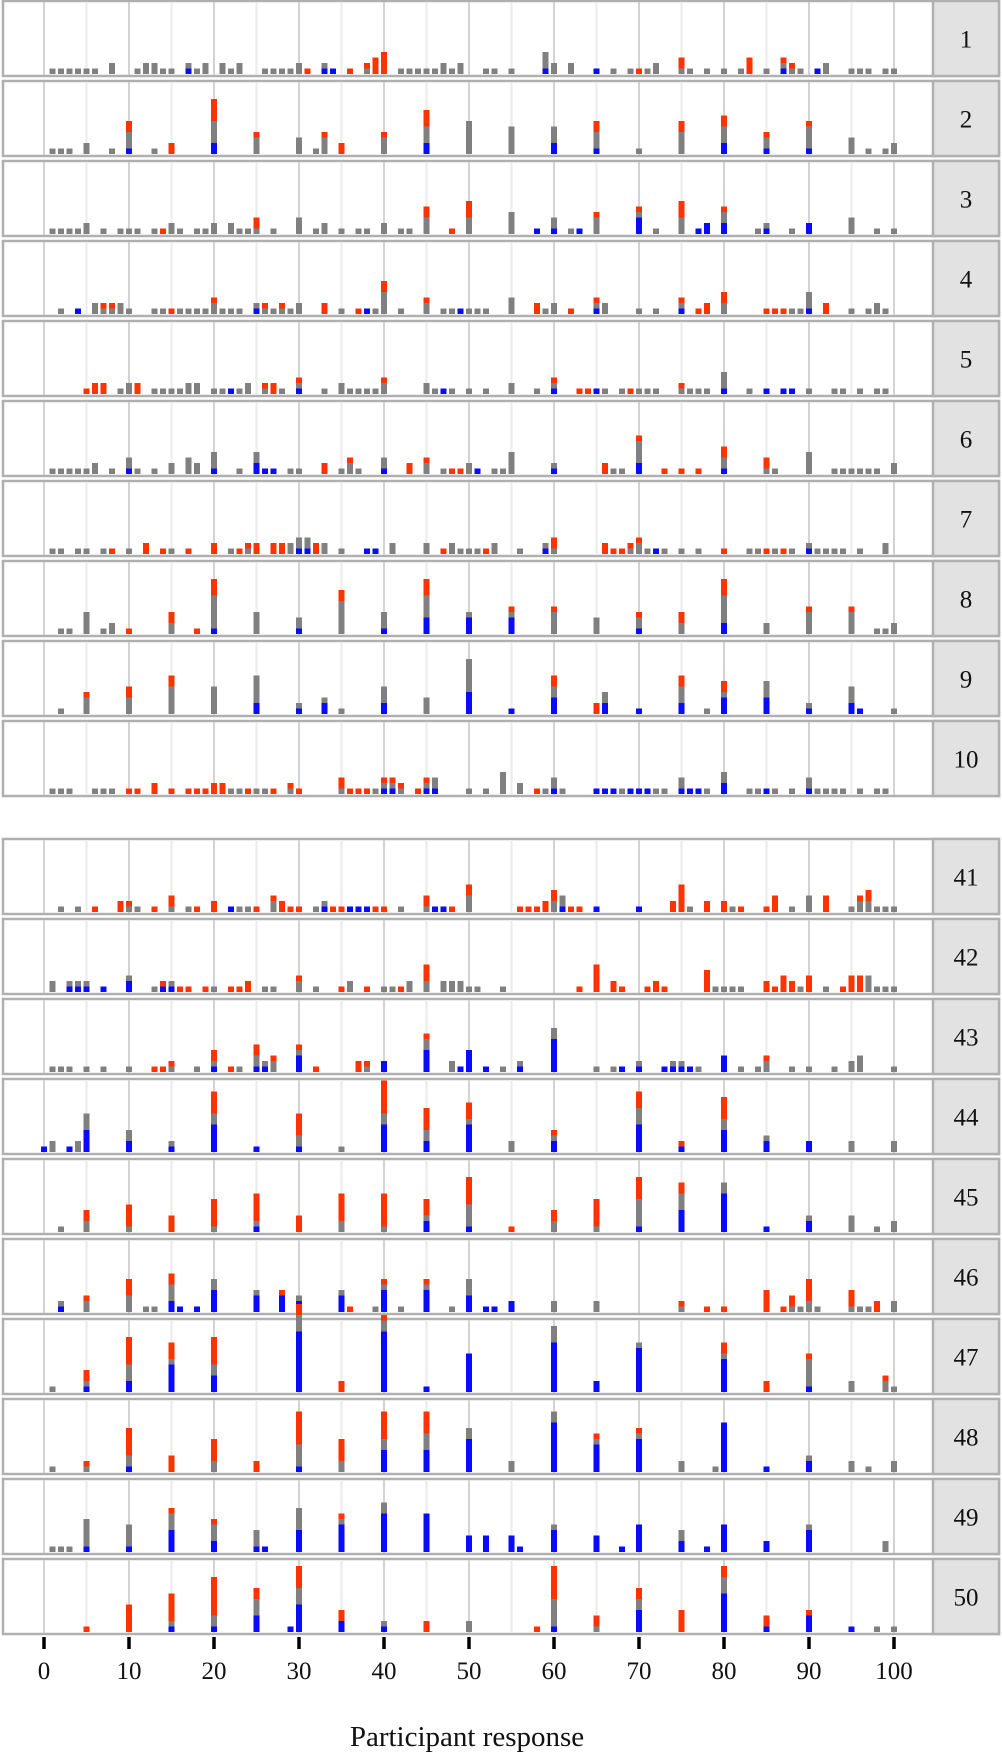  Describe the element at coordinates (384, 1671) in the screenshot. I see `x-tick-label: 40` at that location.